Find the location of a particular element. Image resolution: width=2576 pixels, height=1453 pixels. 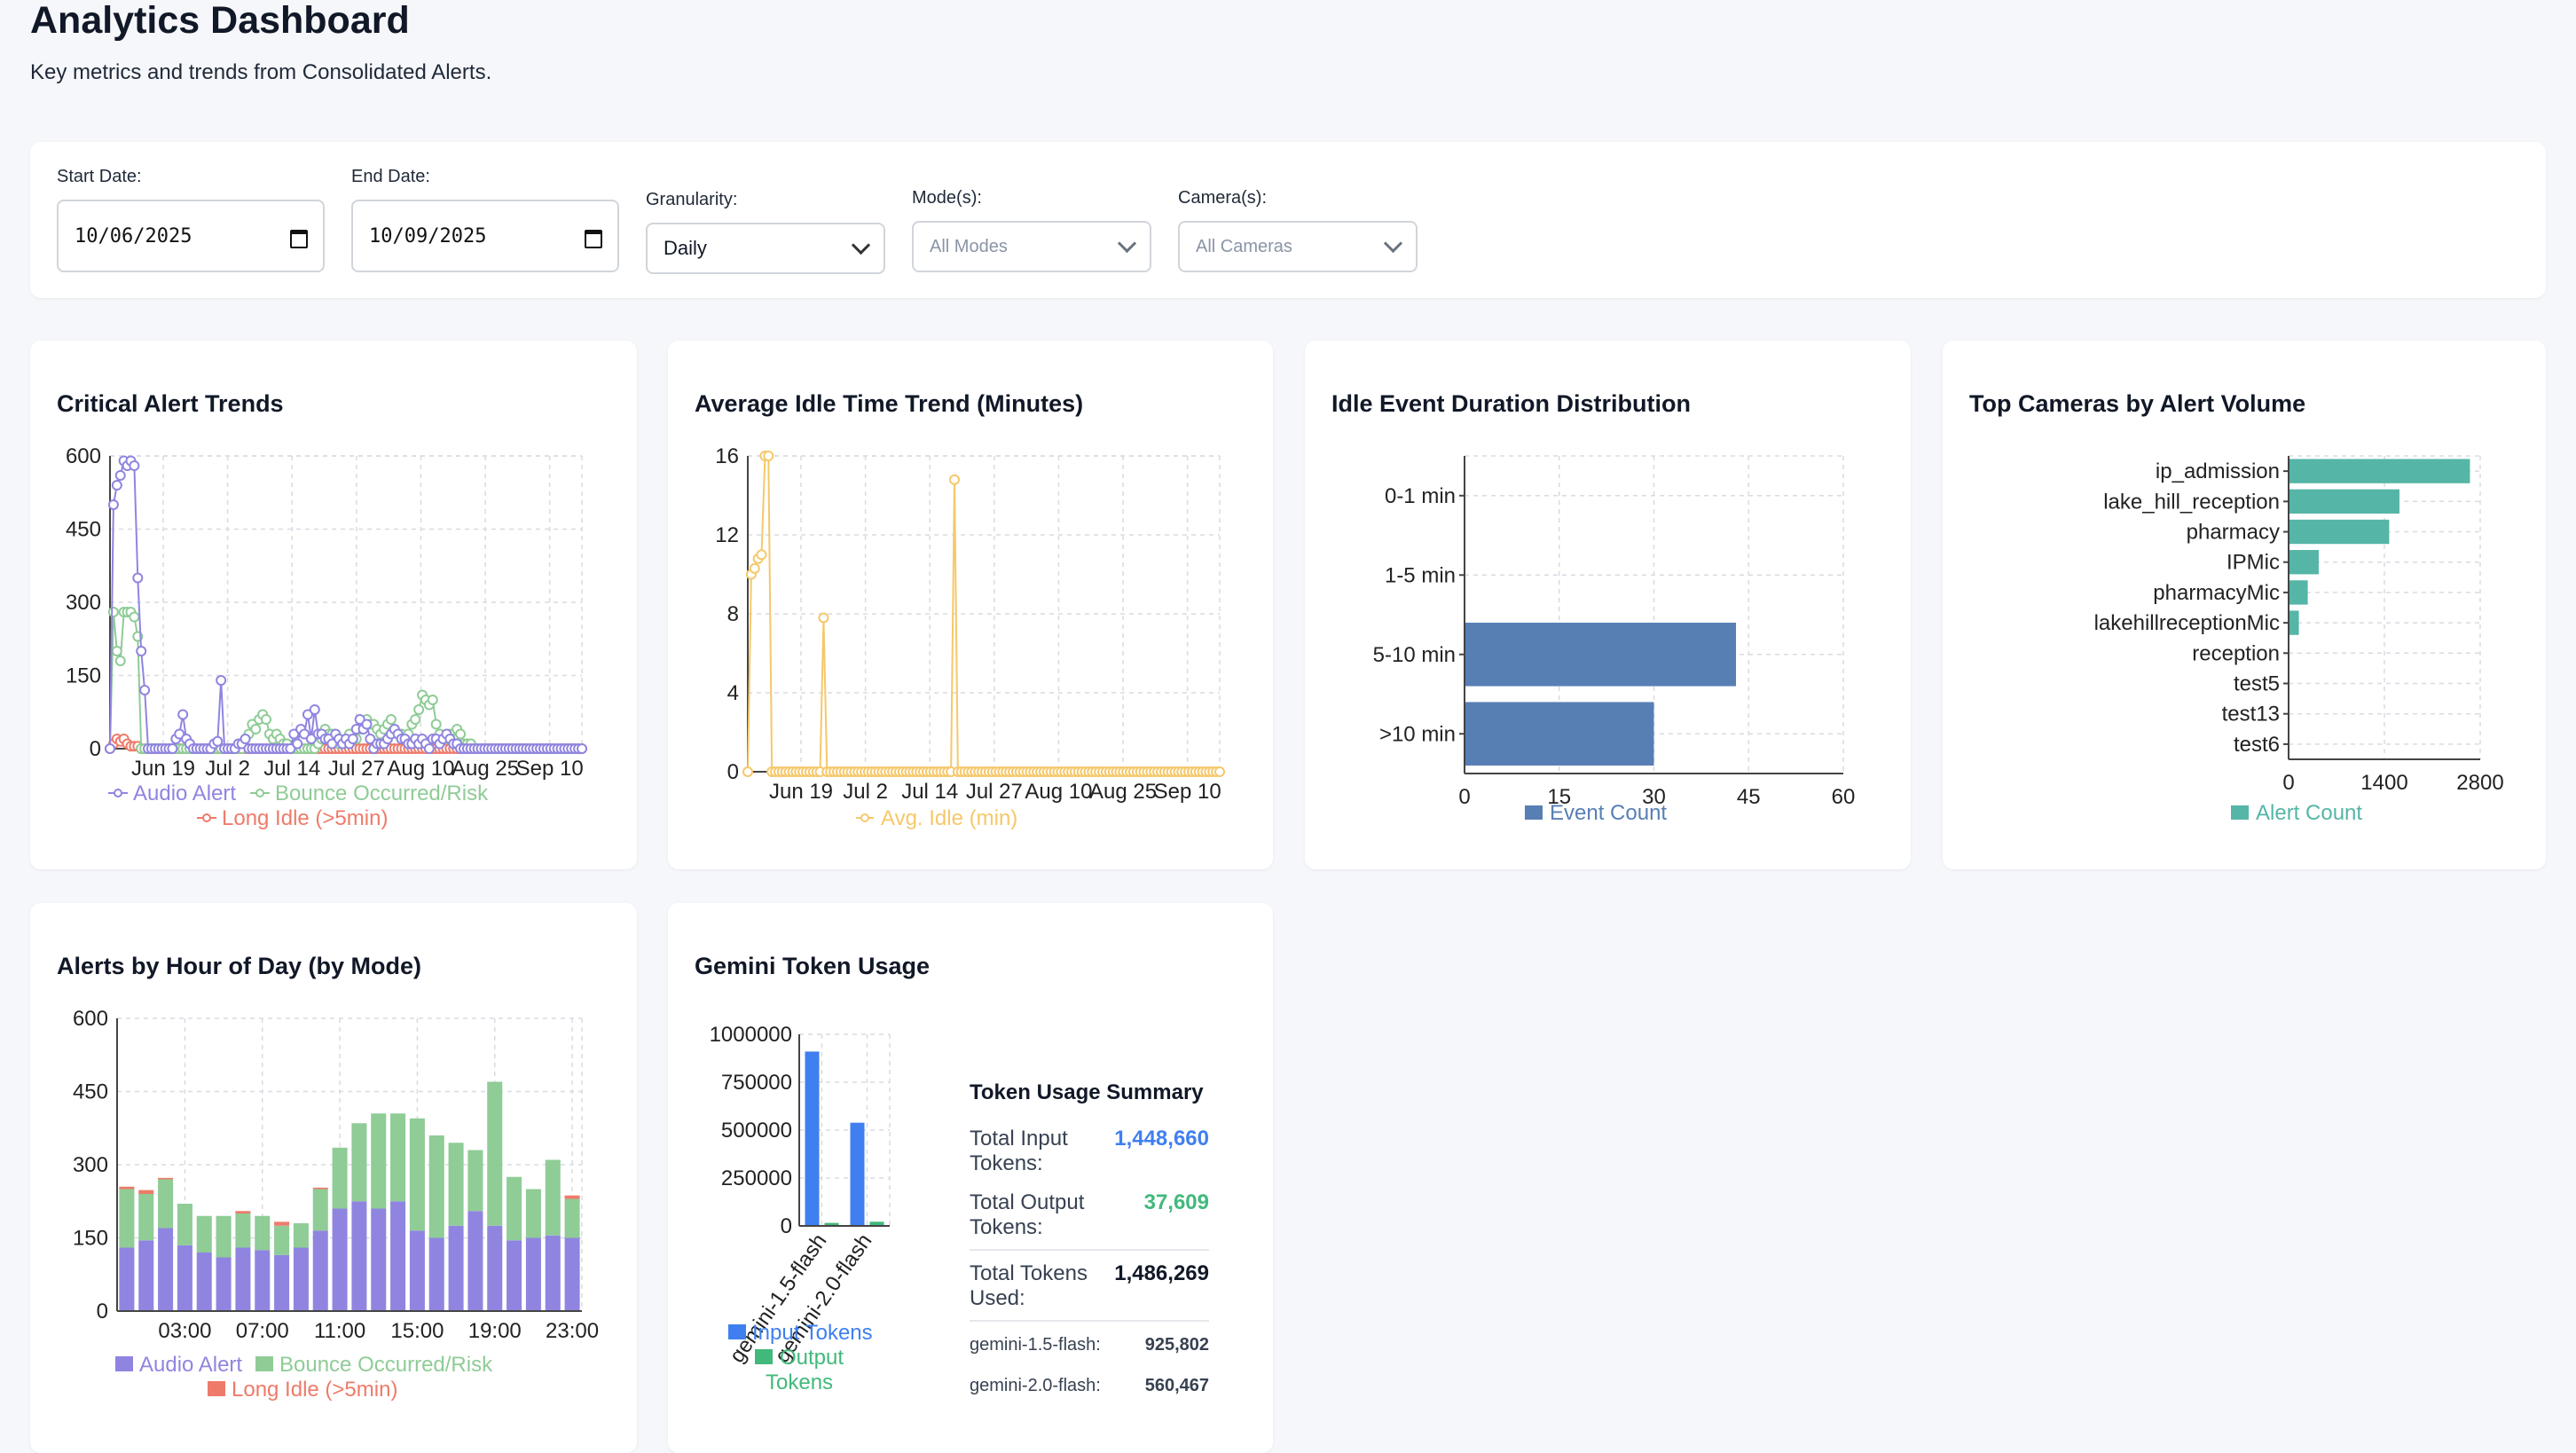

cameras-select: All Cameras is located at coordinates (1298, 247).